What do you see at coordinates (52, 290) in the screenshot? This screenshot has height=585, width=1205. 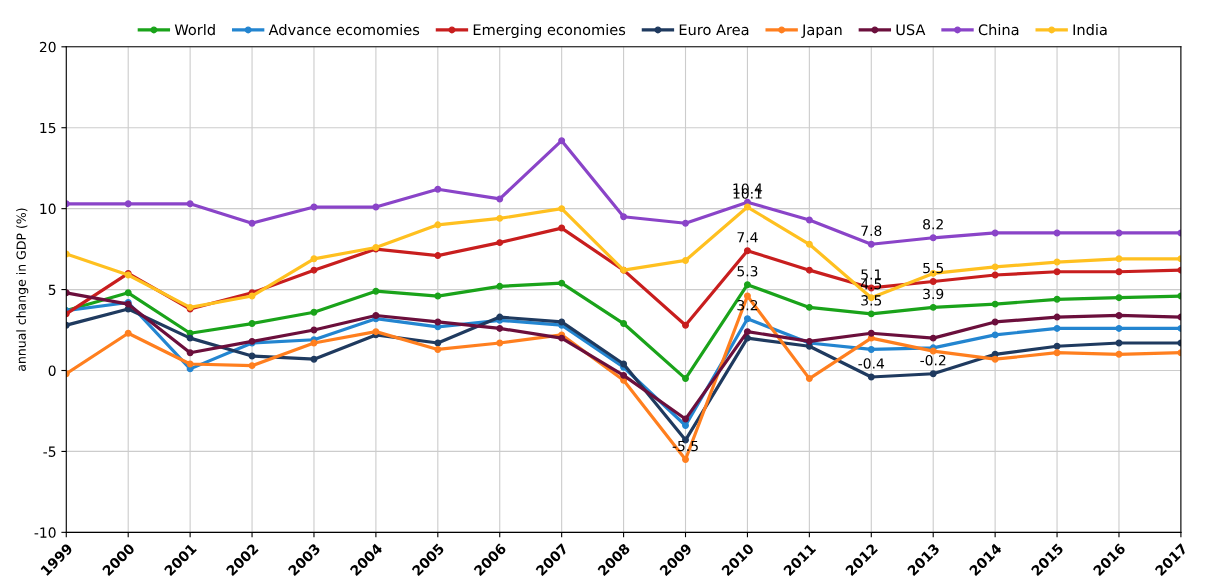 I see `y-tick-label: 5` at bounding box center [52, 290].